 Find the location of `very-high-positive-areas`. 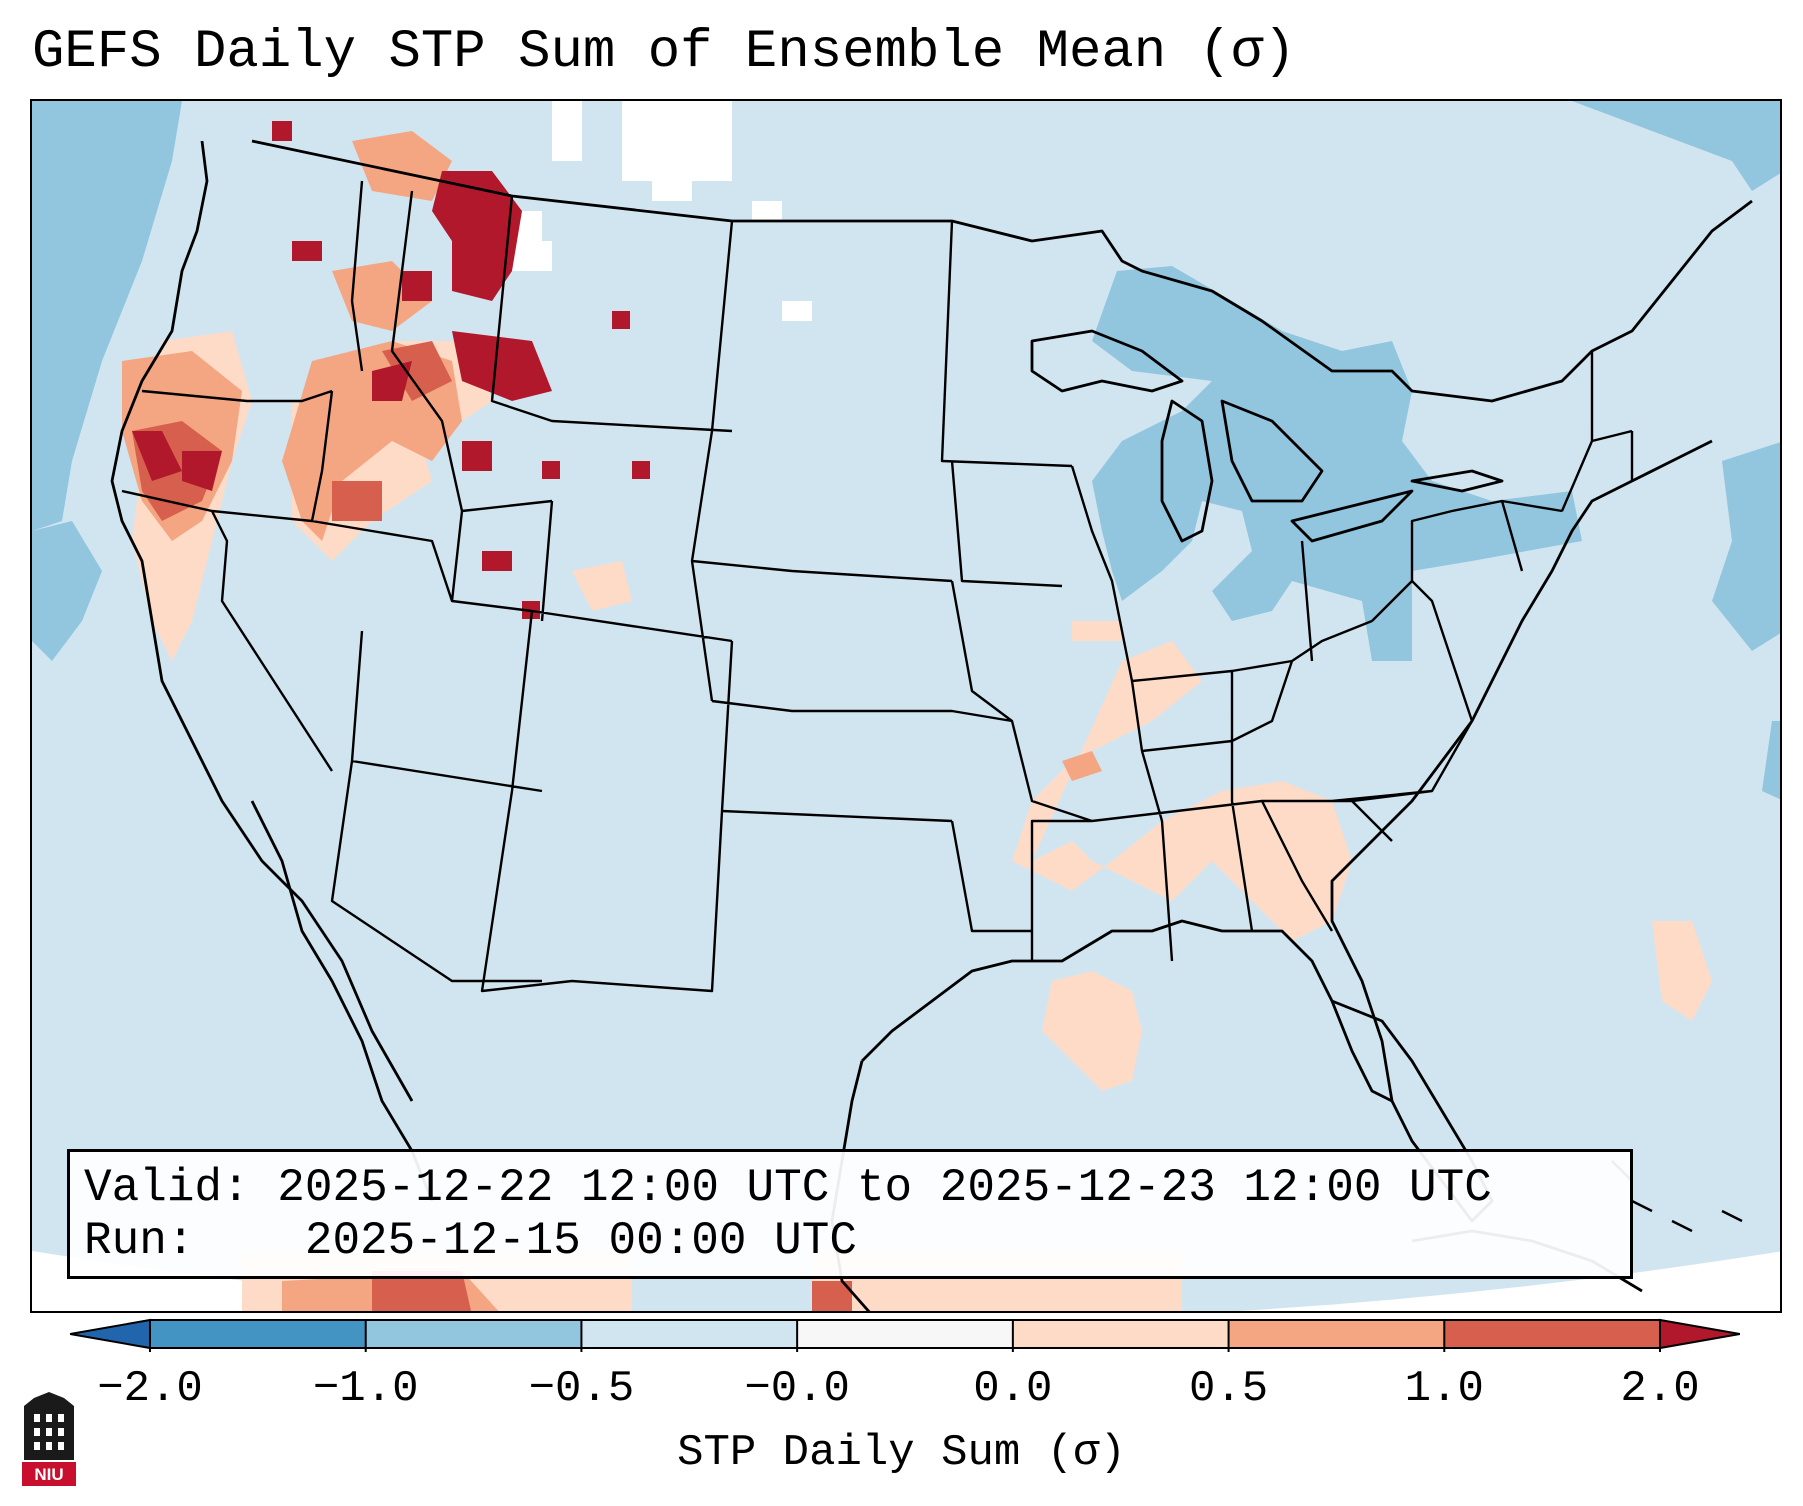

very-high-positive-areas is located at coordinates (391, 370).